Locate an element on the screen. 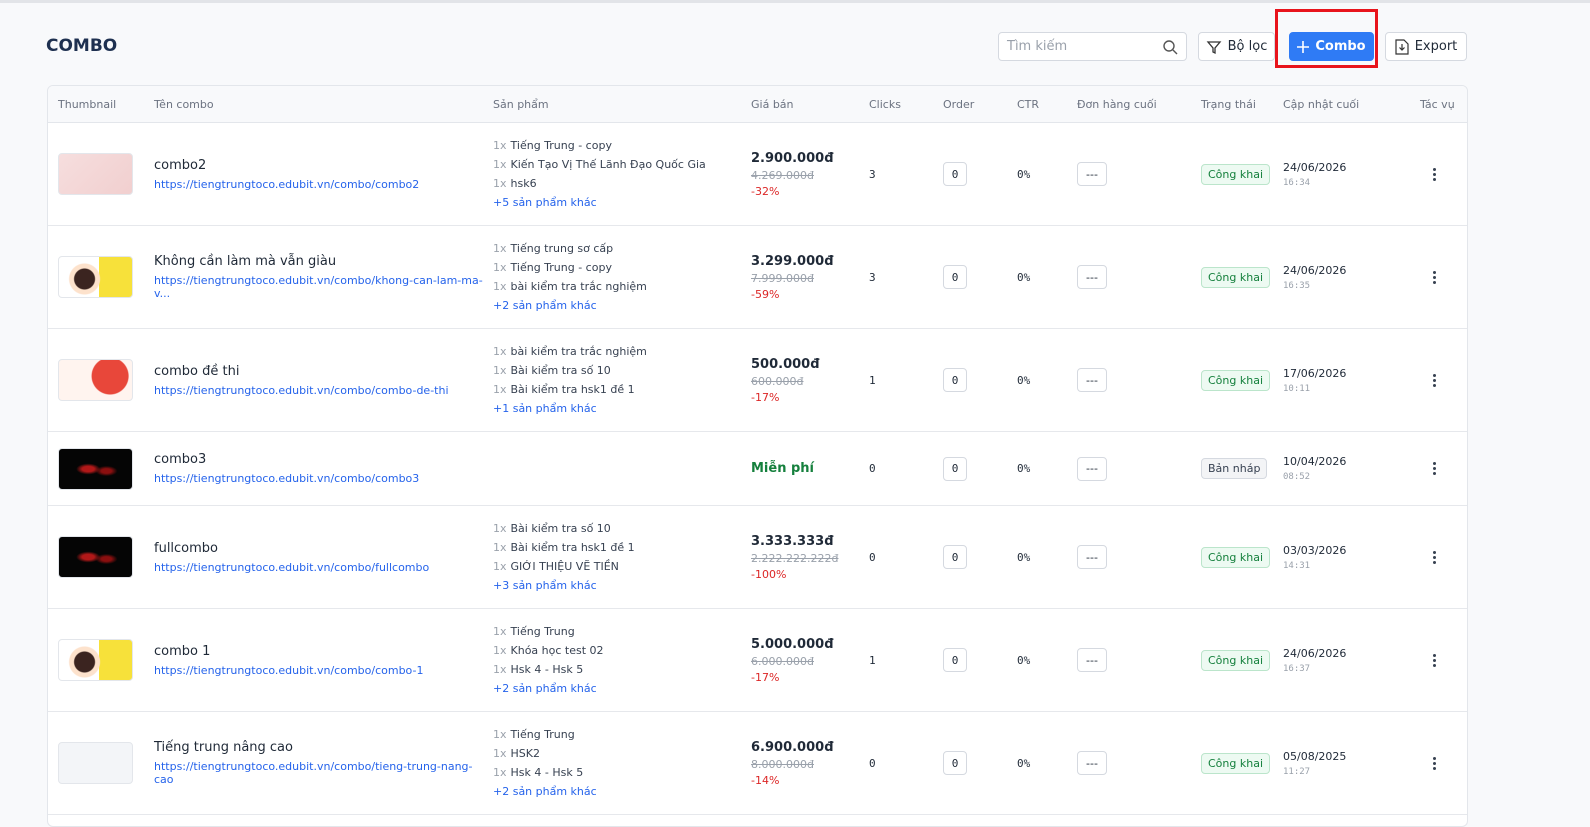  product-line: 1x Tiếng Trung - copy is located at coordinates (618, 267).